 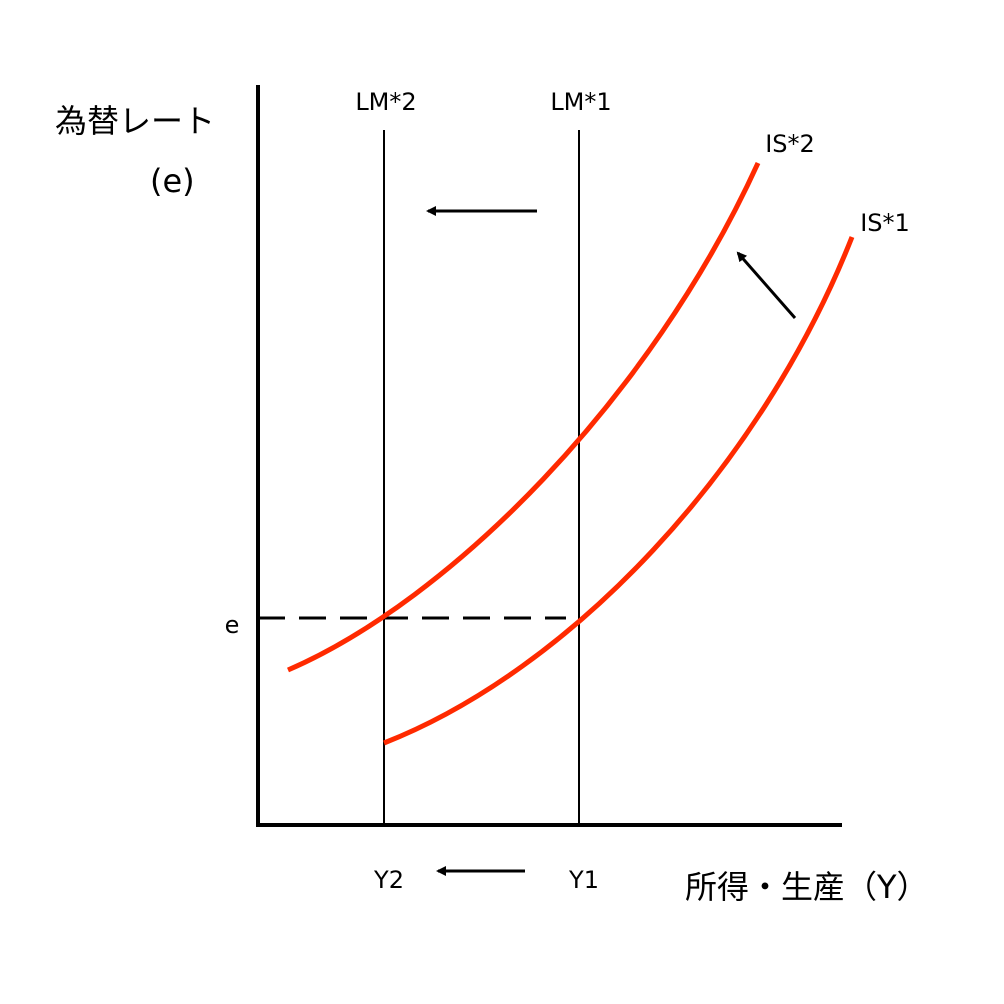 What do you see at coordinates (135, 121) in the screenshot?
I see `y-axis-title: 為替レート` at bounding box center [135, 121].